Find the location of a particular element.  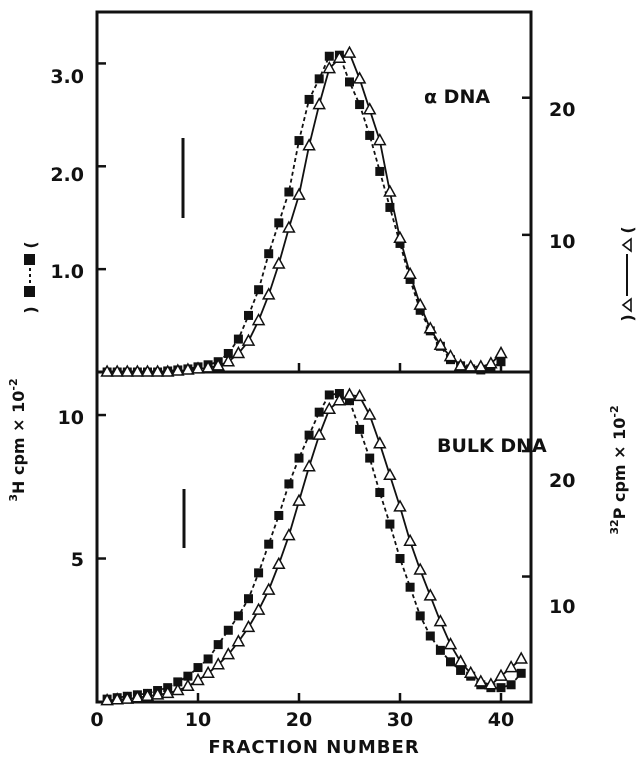

right-y-label-main: P cpm × 10 is located at coordinates (619, 469).